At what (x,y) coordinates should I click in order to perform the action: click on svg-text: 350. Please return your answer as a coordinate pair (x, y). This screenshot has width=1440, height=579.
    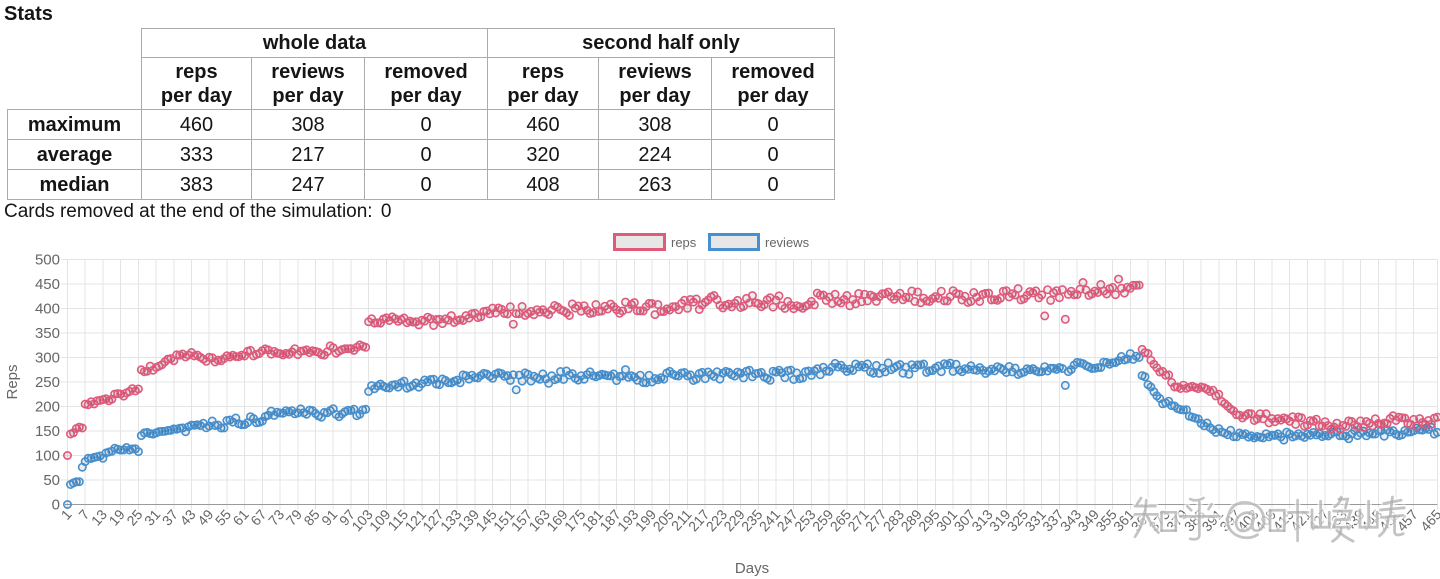
    Looking at the image, I should click on (47, 333).